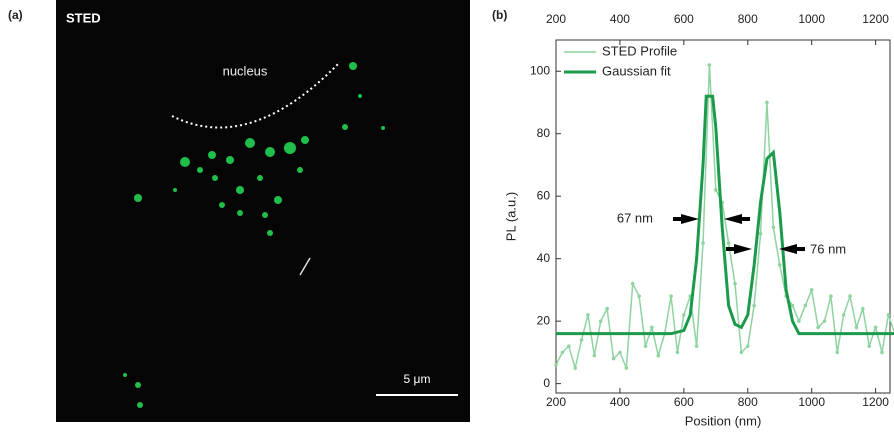 Image resolution: width=894 pixels, height=436 pixels. I want to click on y-tick-label: 80, so click(544, 133).